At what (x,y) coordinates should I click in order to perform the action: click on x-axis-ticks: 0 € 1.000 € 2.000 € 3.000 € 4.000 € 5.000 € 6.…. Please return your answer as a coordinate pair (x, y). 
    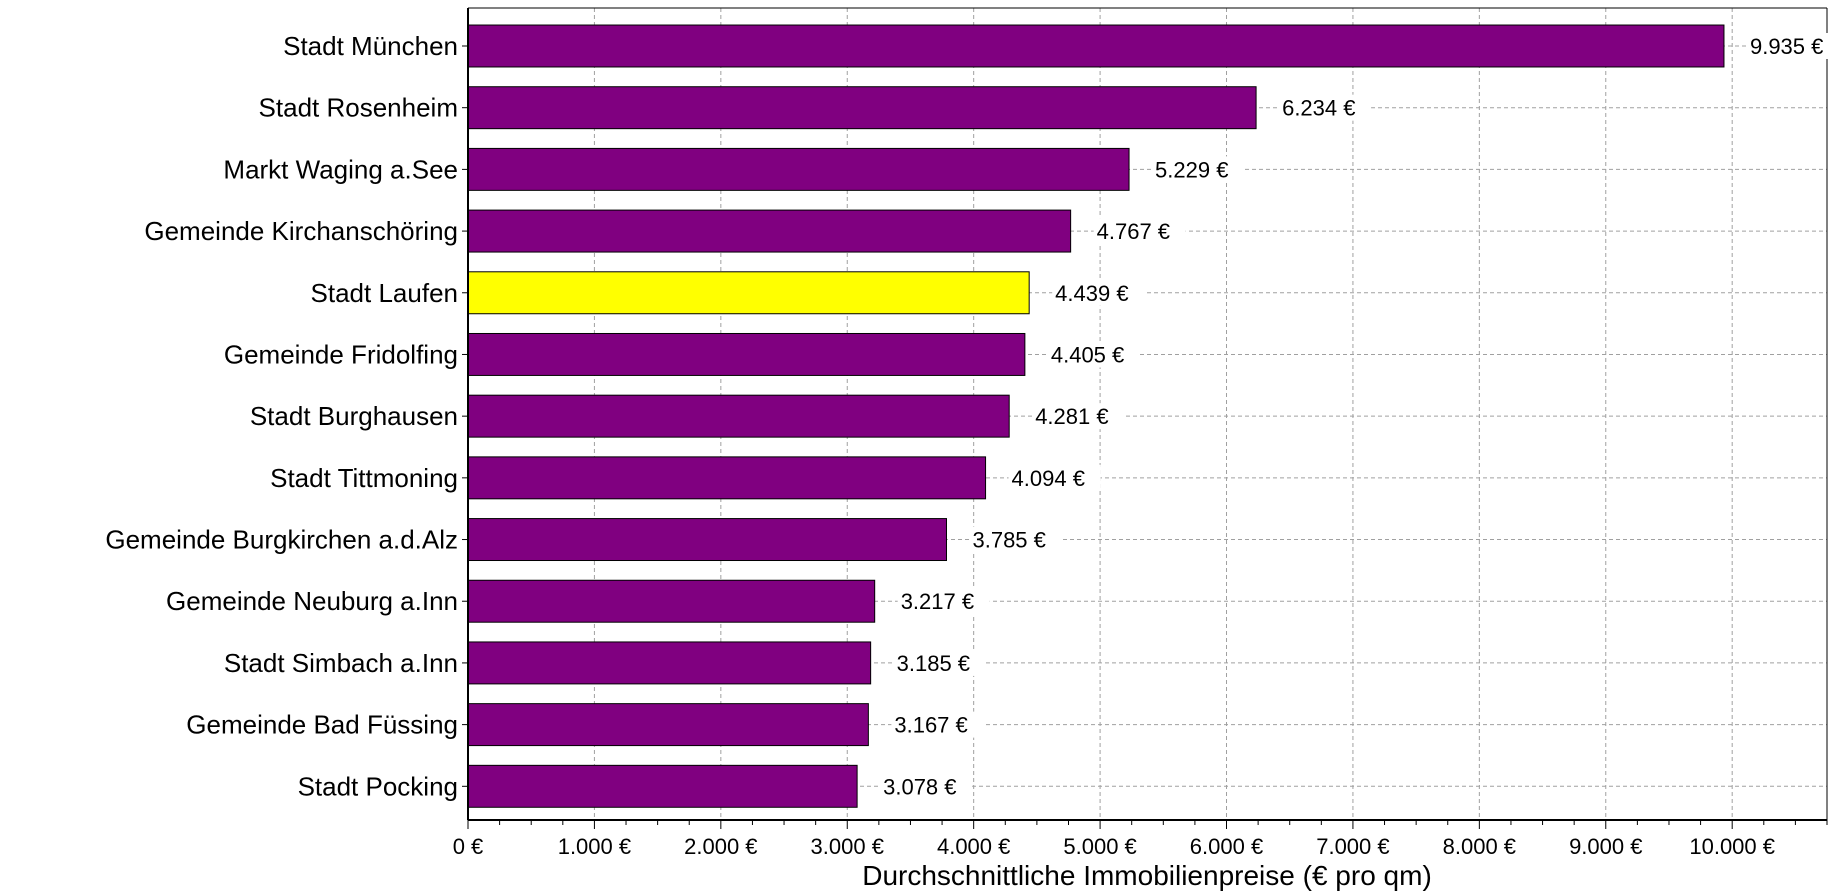
    Looking at the image, I should click on (1140, 839).